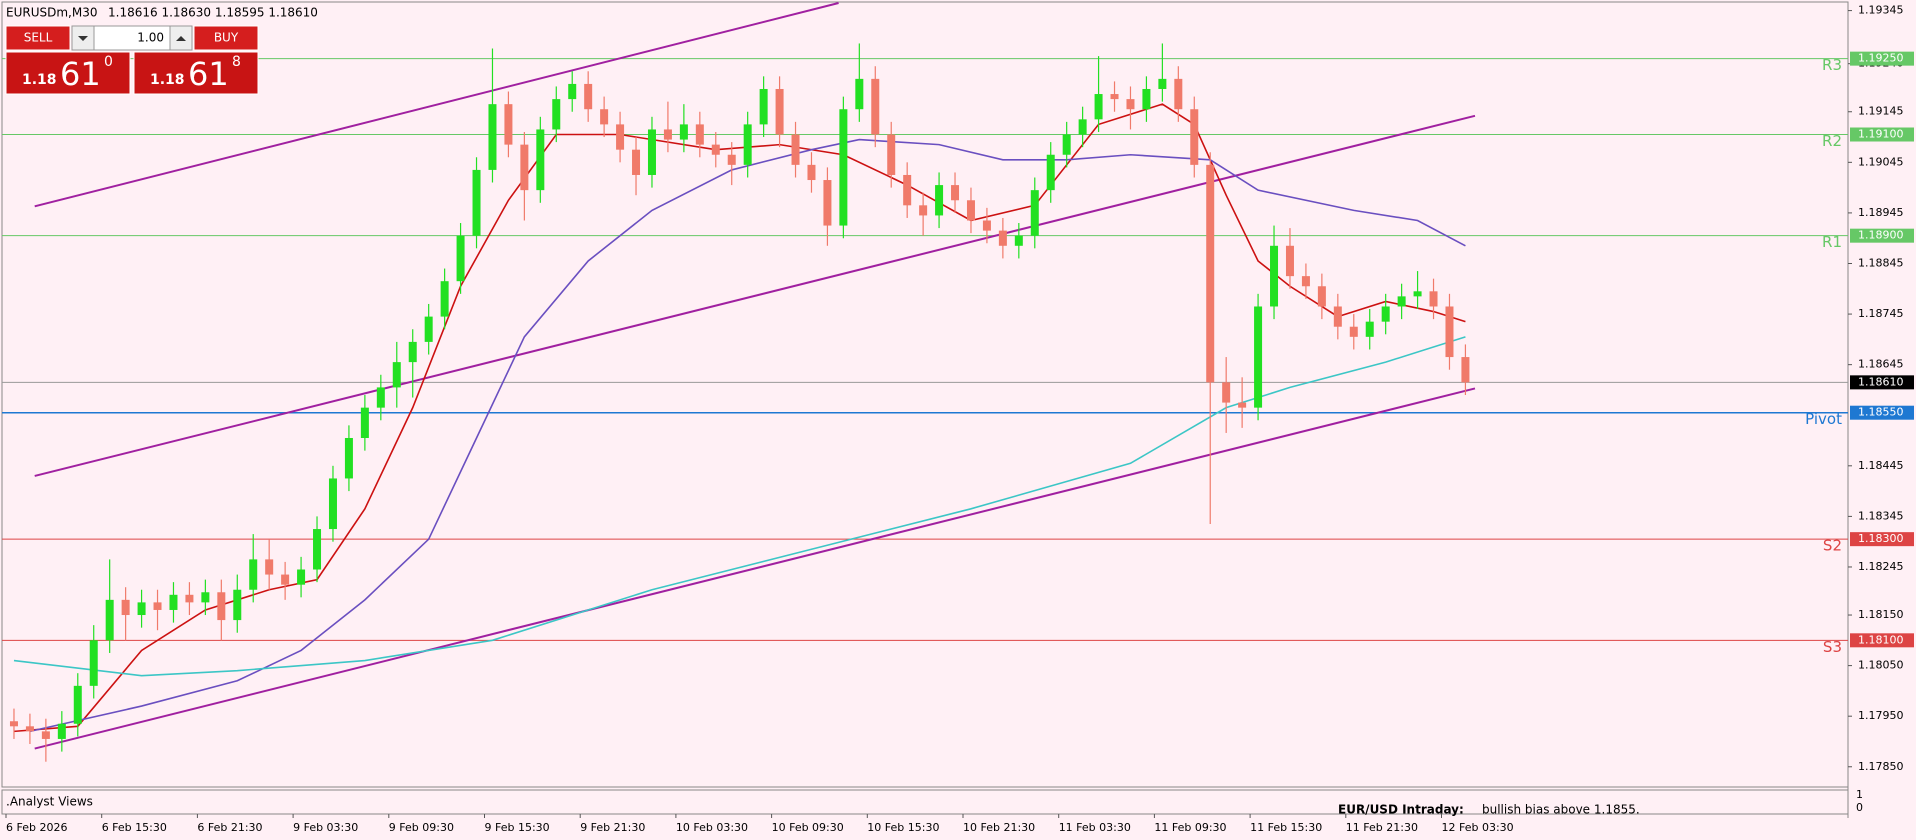  I want to click on symbol: EURUSDm,M30, so click(51, 13).